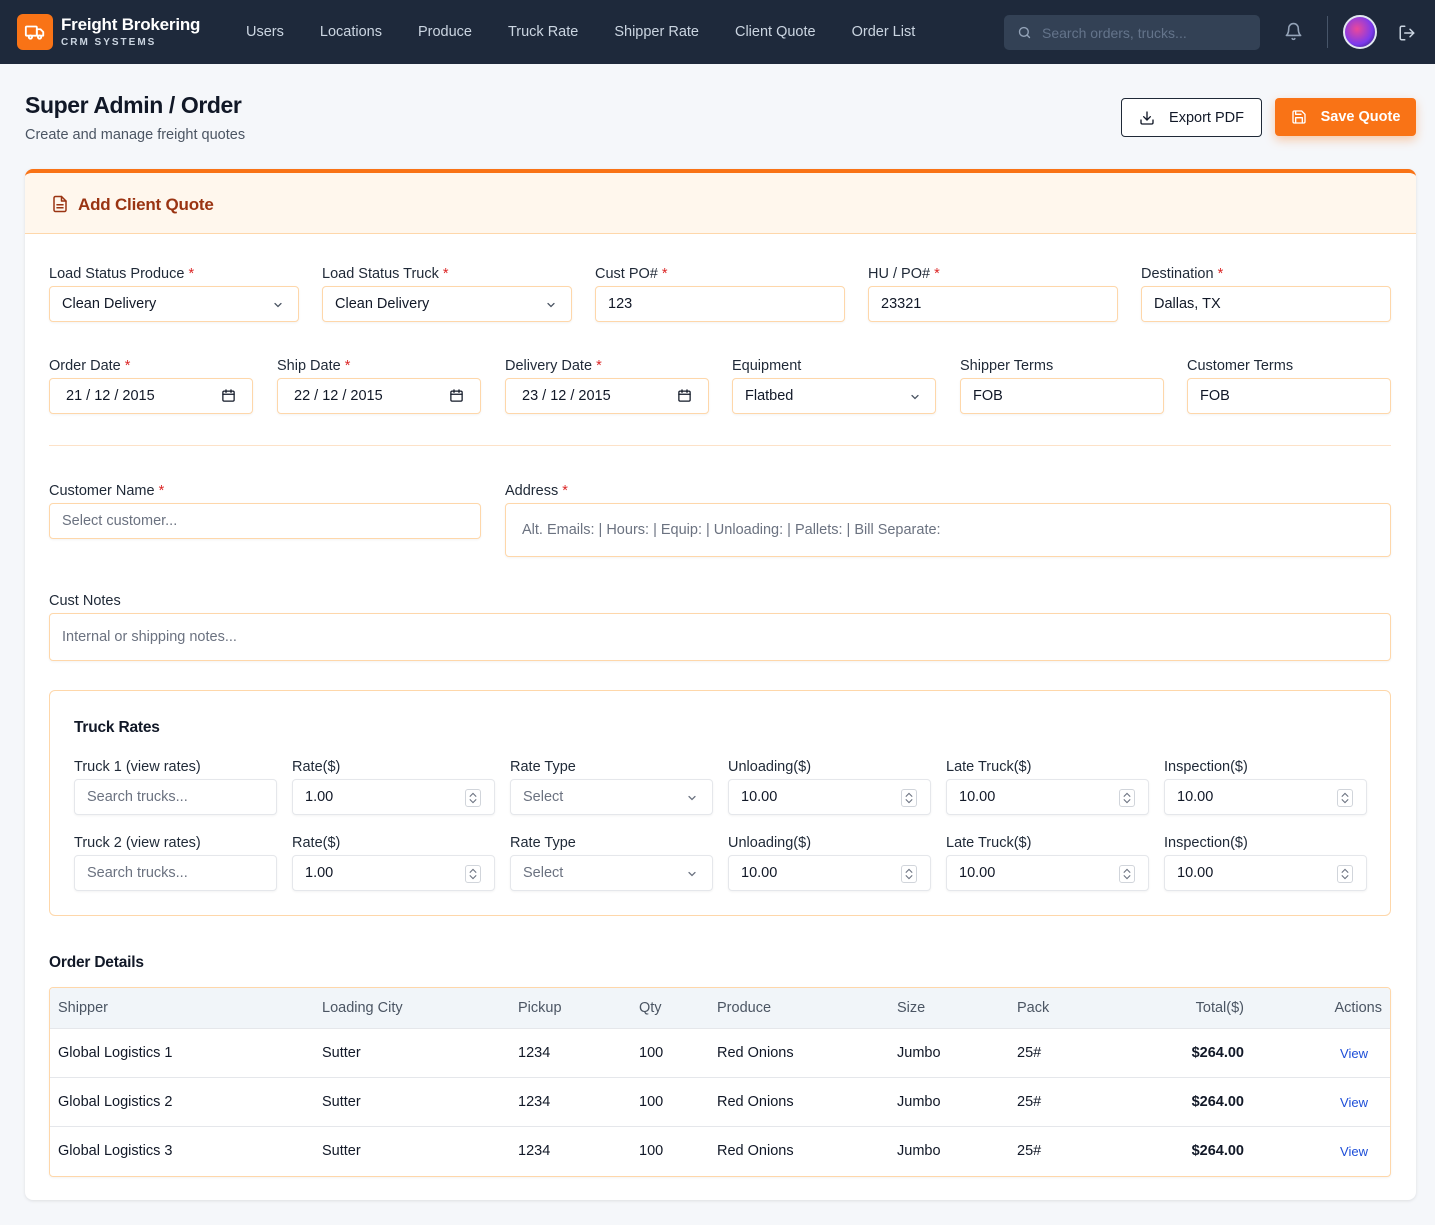 The image size is (1435, 1225). Describe the element at coordinates (977, 873) in the screenshot. I see `field-value: 10.00` at that location.